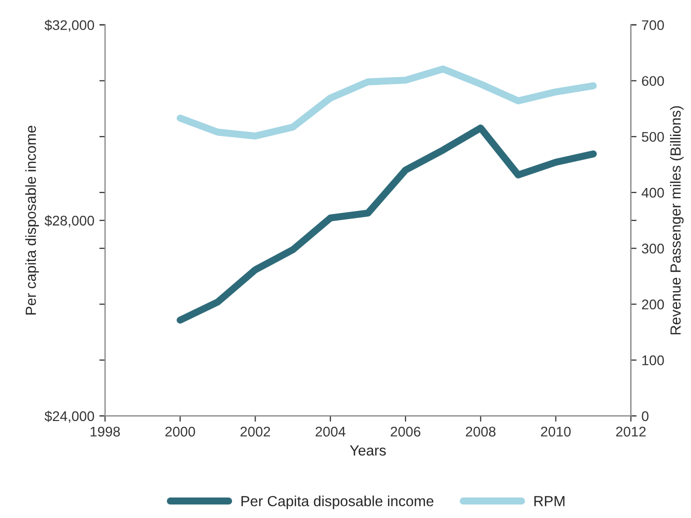 The width and height of the screenshot is (691, 518). Describe the element at coordinates (631, 431) in the screenshot. I see `x-tick-label: 2012` at that location.